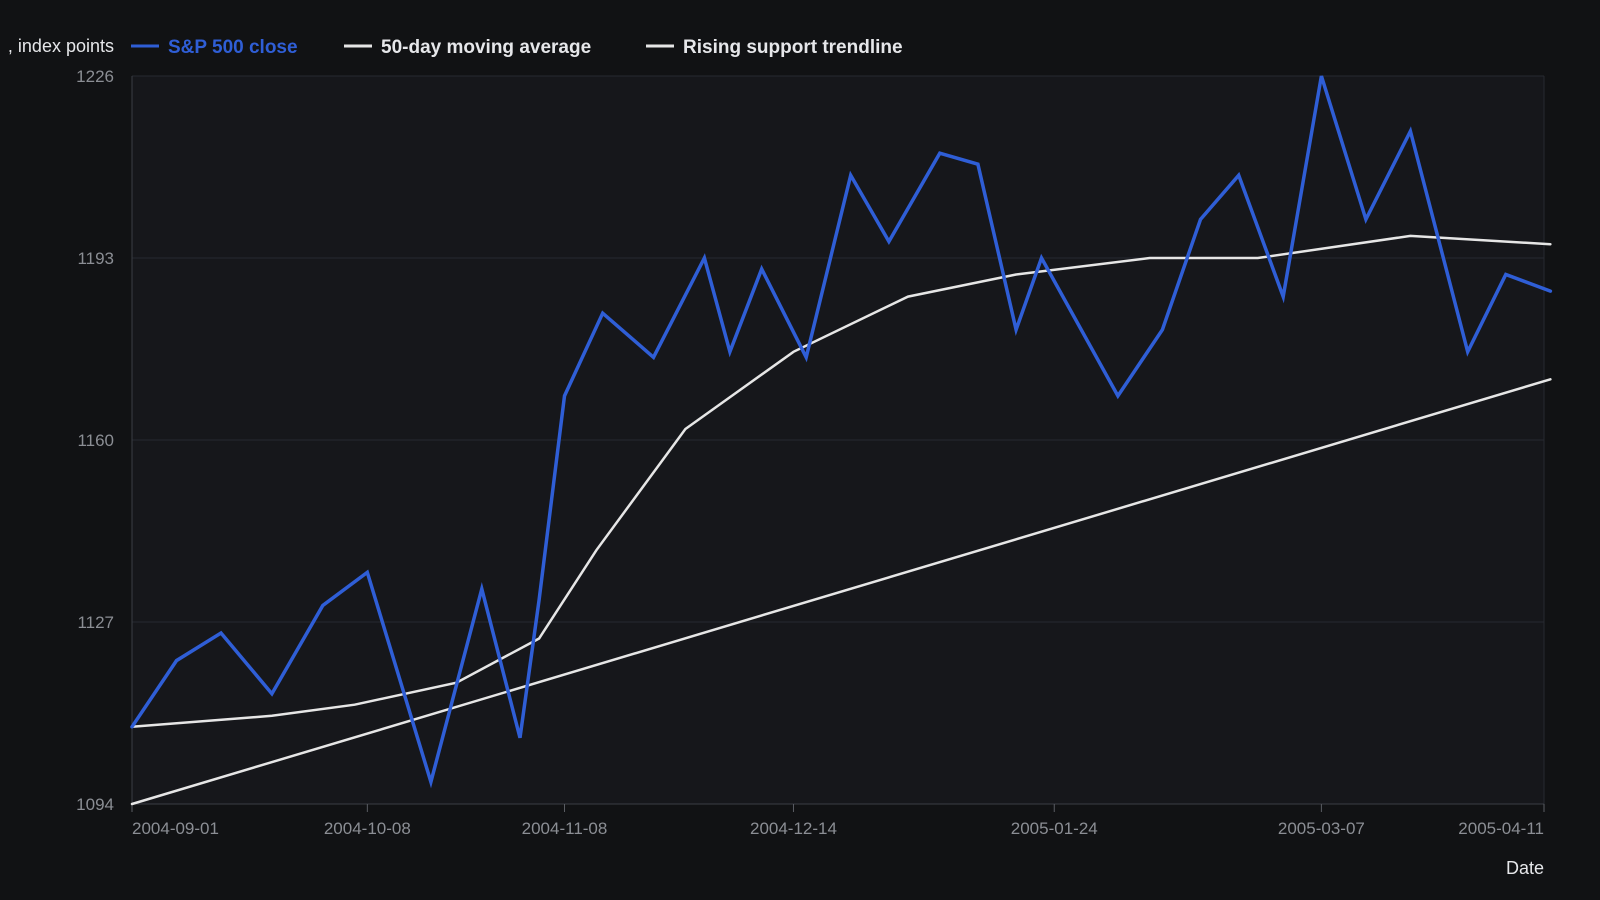 This screenshot has height=900, width=1600. I want to click on y-axis-label: , index points, so click(61, 46).